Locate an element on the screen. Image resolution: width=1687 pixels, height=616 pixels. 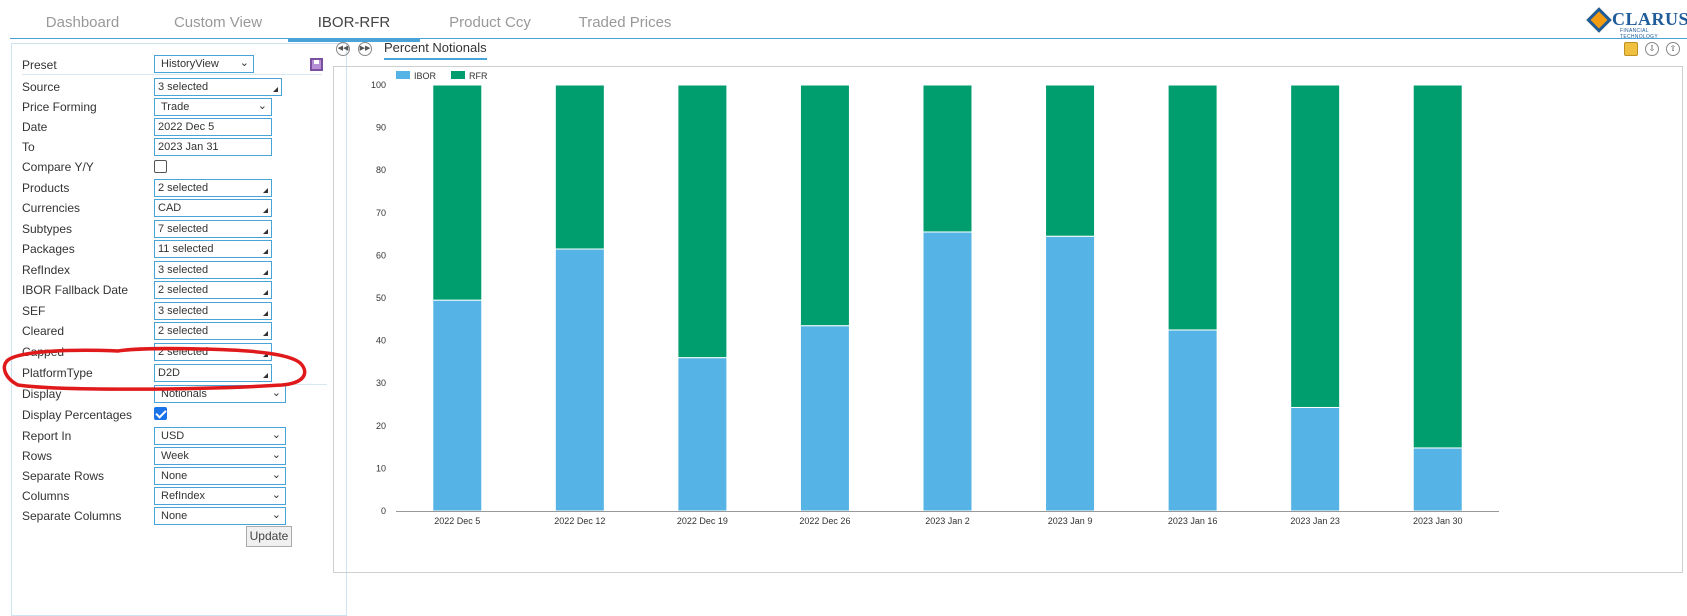
to-label: To is located at coordinates (28, 147).